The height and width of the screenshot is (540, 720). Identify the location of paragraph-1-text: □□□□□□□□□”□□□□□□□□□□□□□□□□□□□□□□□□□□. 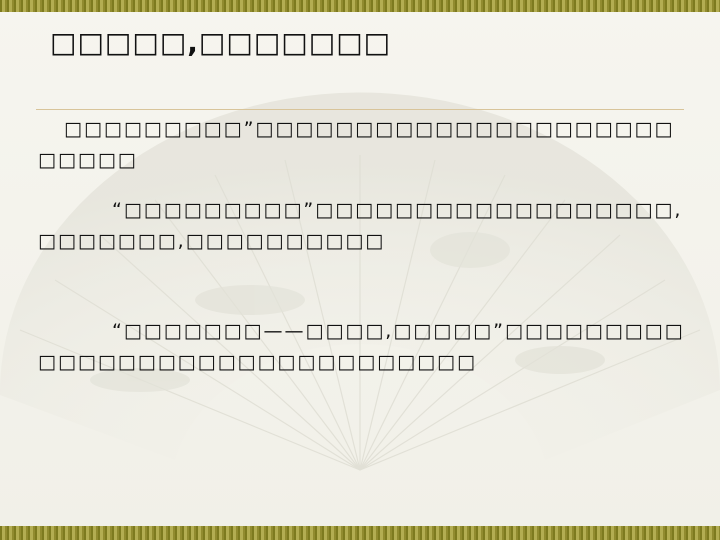
(356, 144).